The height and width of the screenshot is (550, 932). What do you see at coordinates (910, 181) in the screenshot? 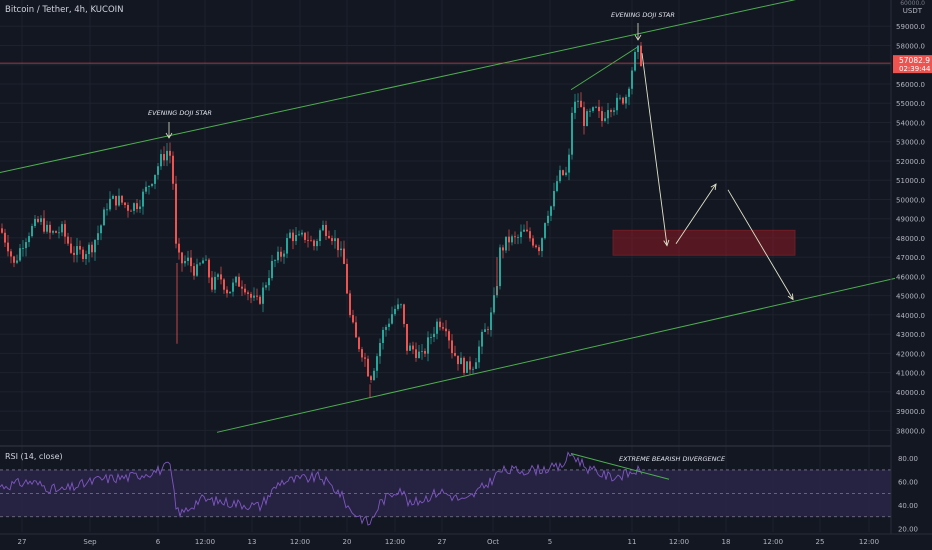
I see `price-tick-label: 51000.0` at bounding box center [910, 181].